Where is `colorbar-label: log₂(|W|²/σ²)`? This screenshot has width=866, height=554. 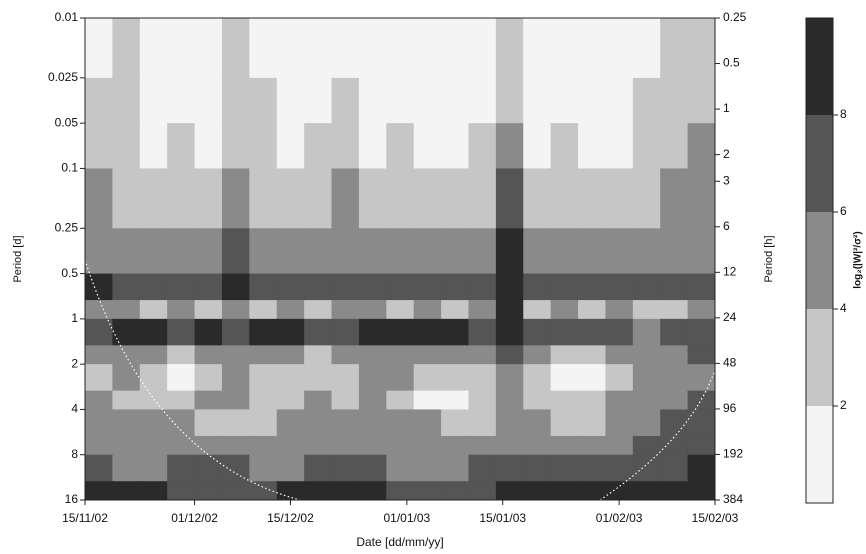 colorbar-label: log₂(|W|²/σ²) is located at coordinates (858, 259).